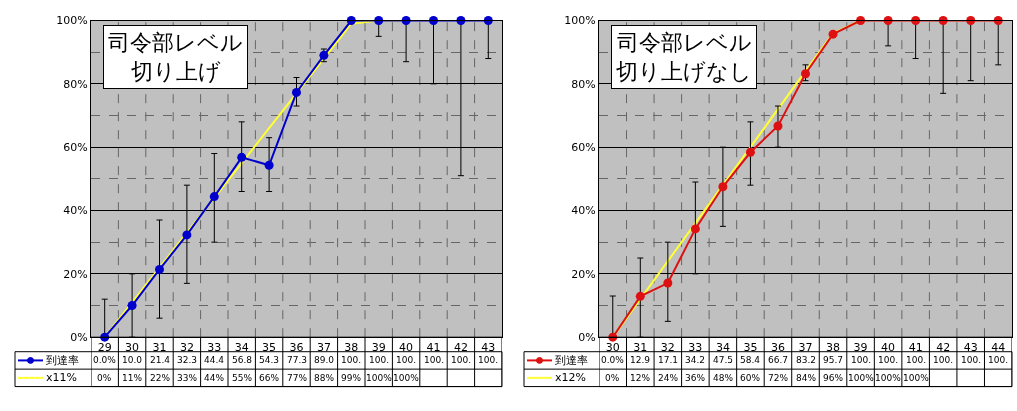  I want to click on data-label: 47.5, so click(723, 360).